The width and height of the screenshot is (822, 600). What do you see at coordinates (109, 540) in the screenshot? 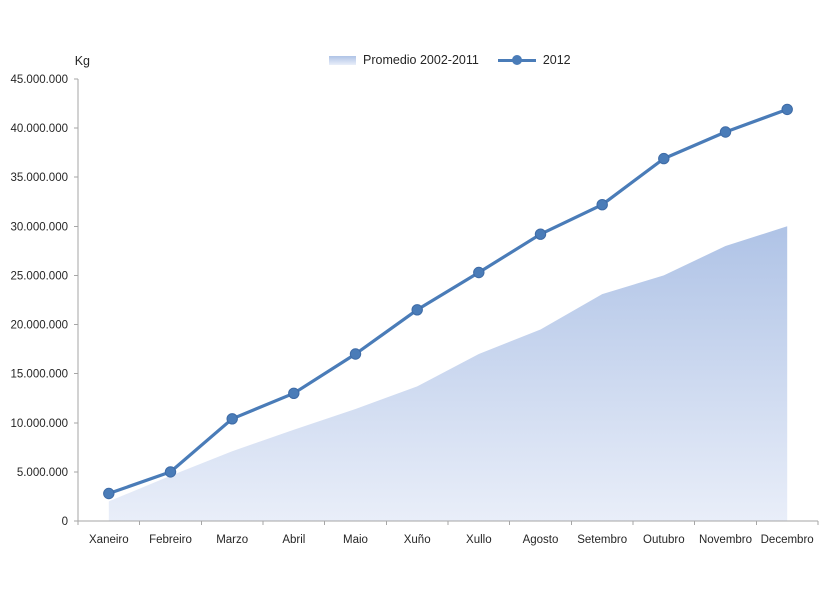
I see `x-axis-month-label: Xaneiro` at bounding box center [109, 540].